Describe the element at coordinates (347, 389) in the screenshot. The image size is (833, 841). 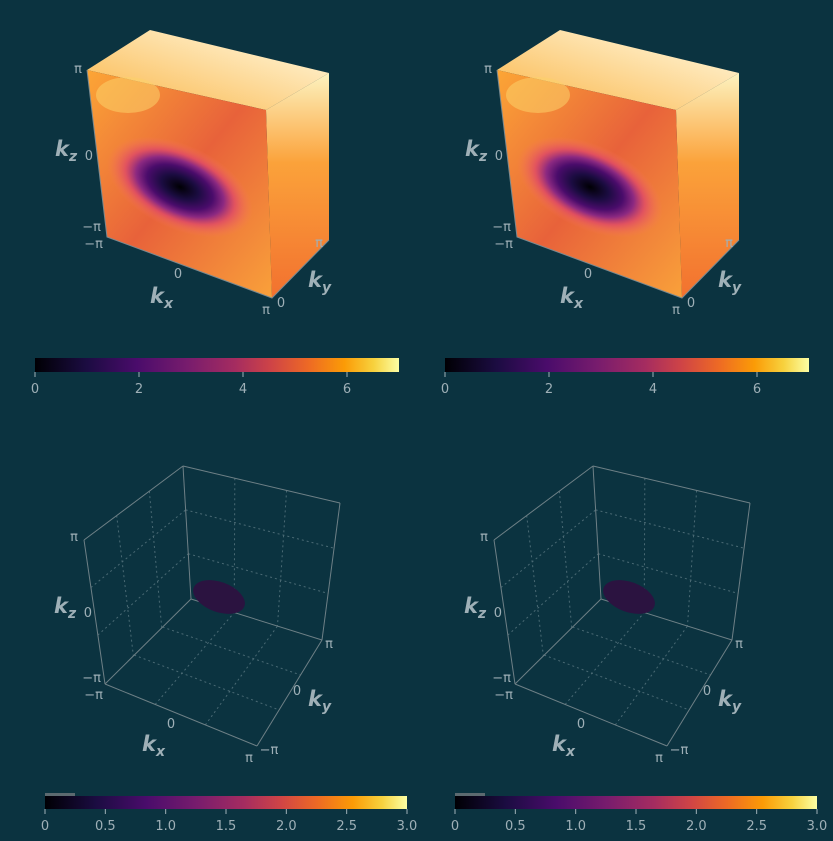
I see `colorbar-tick-label: 6` at that location.